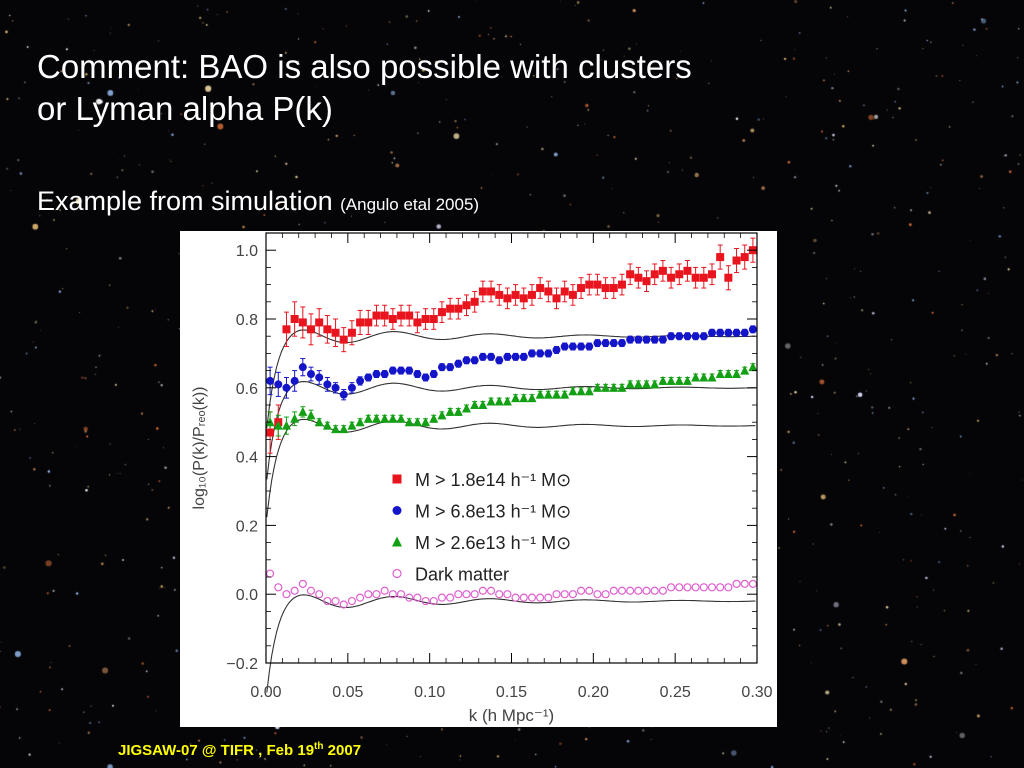 The image size is (1024, 768). I want to click on theory-curve-1.8e14, so click(511, 378).